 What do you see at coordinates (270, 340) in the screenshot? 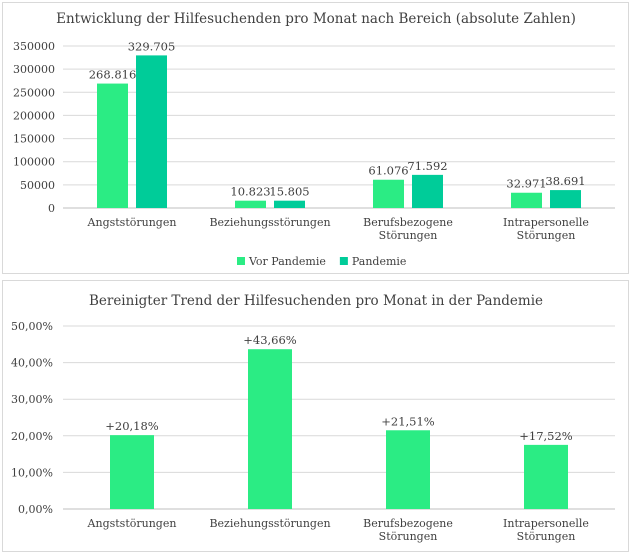
I see `data-label: +43,66%` at bounding box center [270, 340].